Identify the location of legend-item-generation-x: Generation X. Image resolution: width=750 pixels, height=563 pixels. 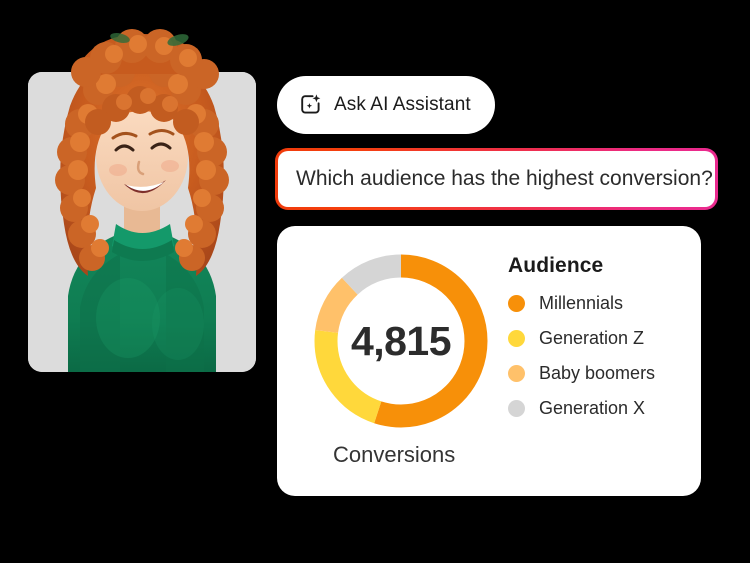
(600, 408).